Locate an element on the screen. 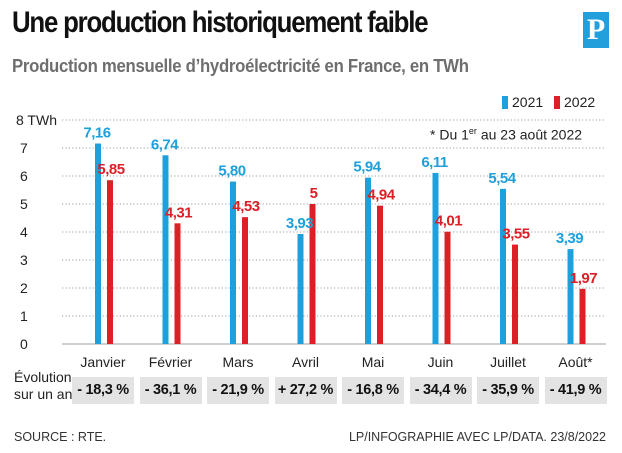 The width and height of the screenshot is (622, 453). x-tick-label: Juillet is located at coordinates (508, 362).